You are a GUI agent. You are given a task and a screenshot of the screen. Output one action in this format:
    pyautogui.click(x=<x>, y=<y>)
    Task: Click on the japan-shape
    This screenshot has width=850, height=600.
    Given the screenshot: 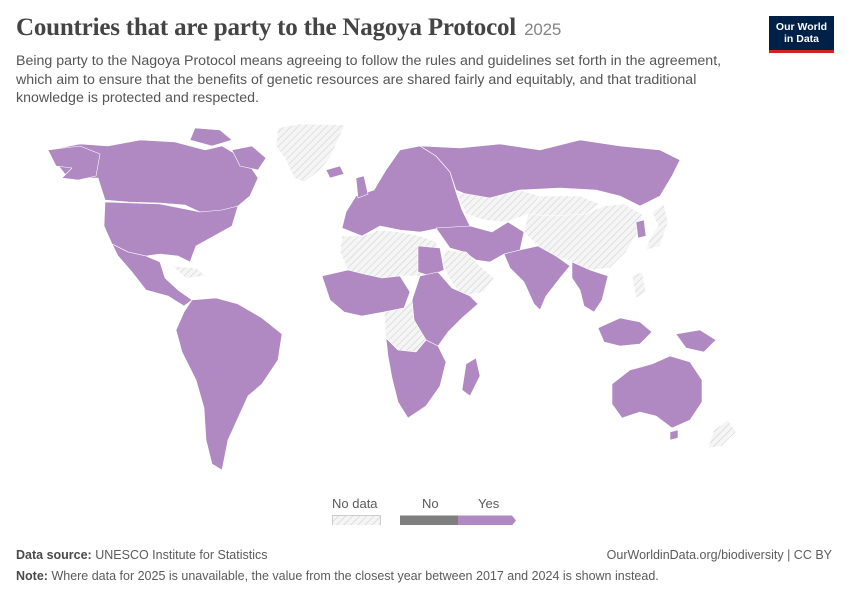 What is the action you would take?
    pyautogui.click(x=657, y=227)
    